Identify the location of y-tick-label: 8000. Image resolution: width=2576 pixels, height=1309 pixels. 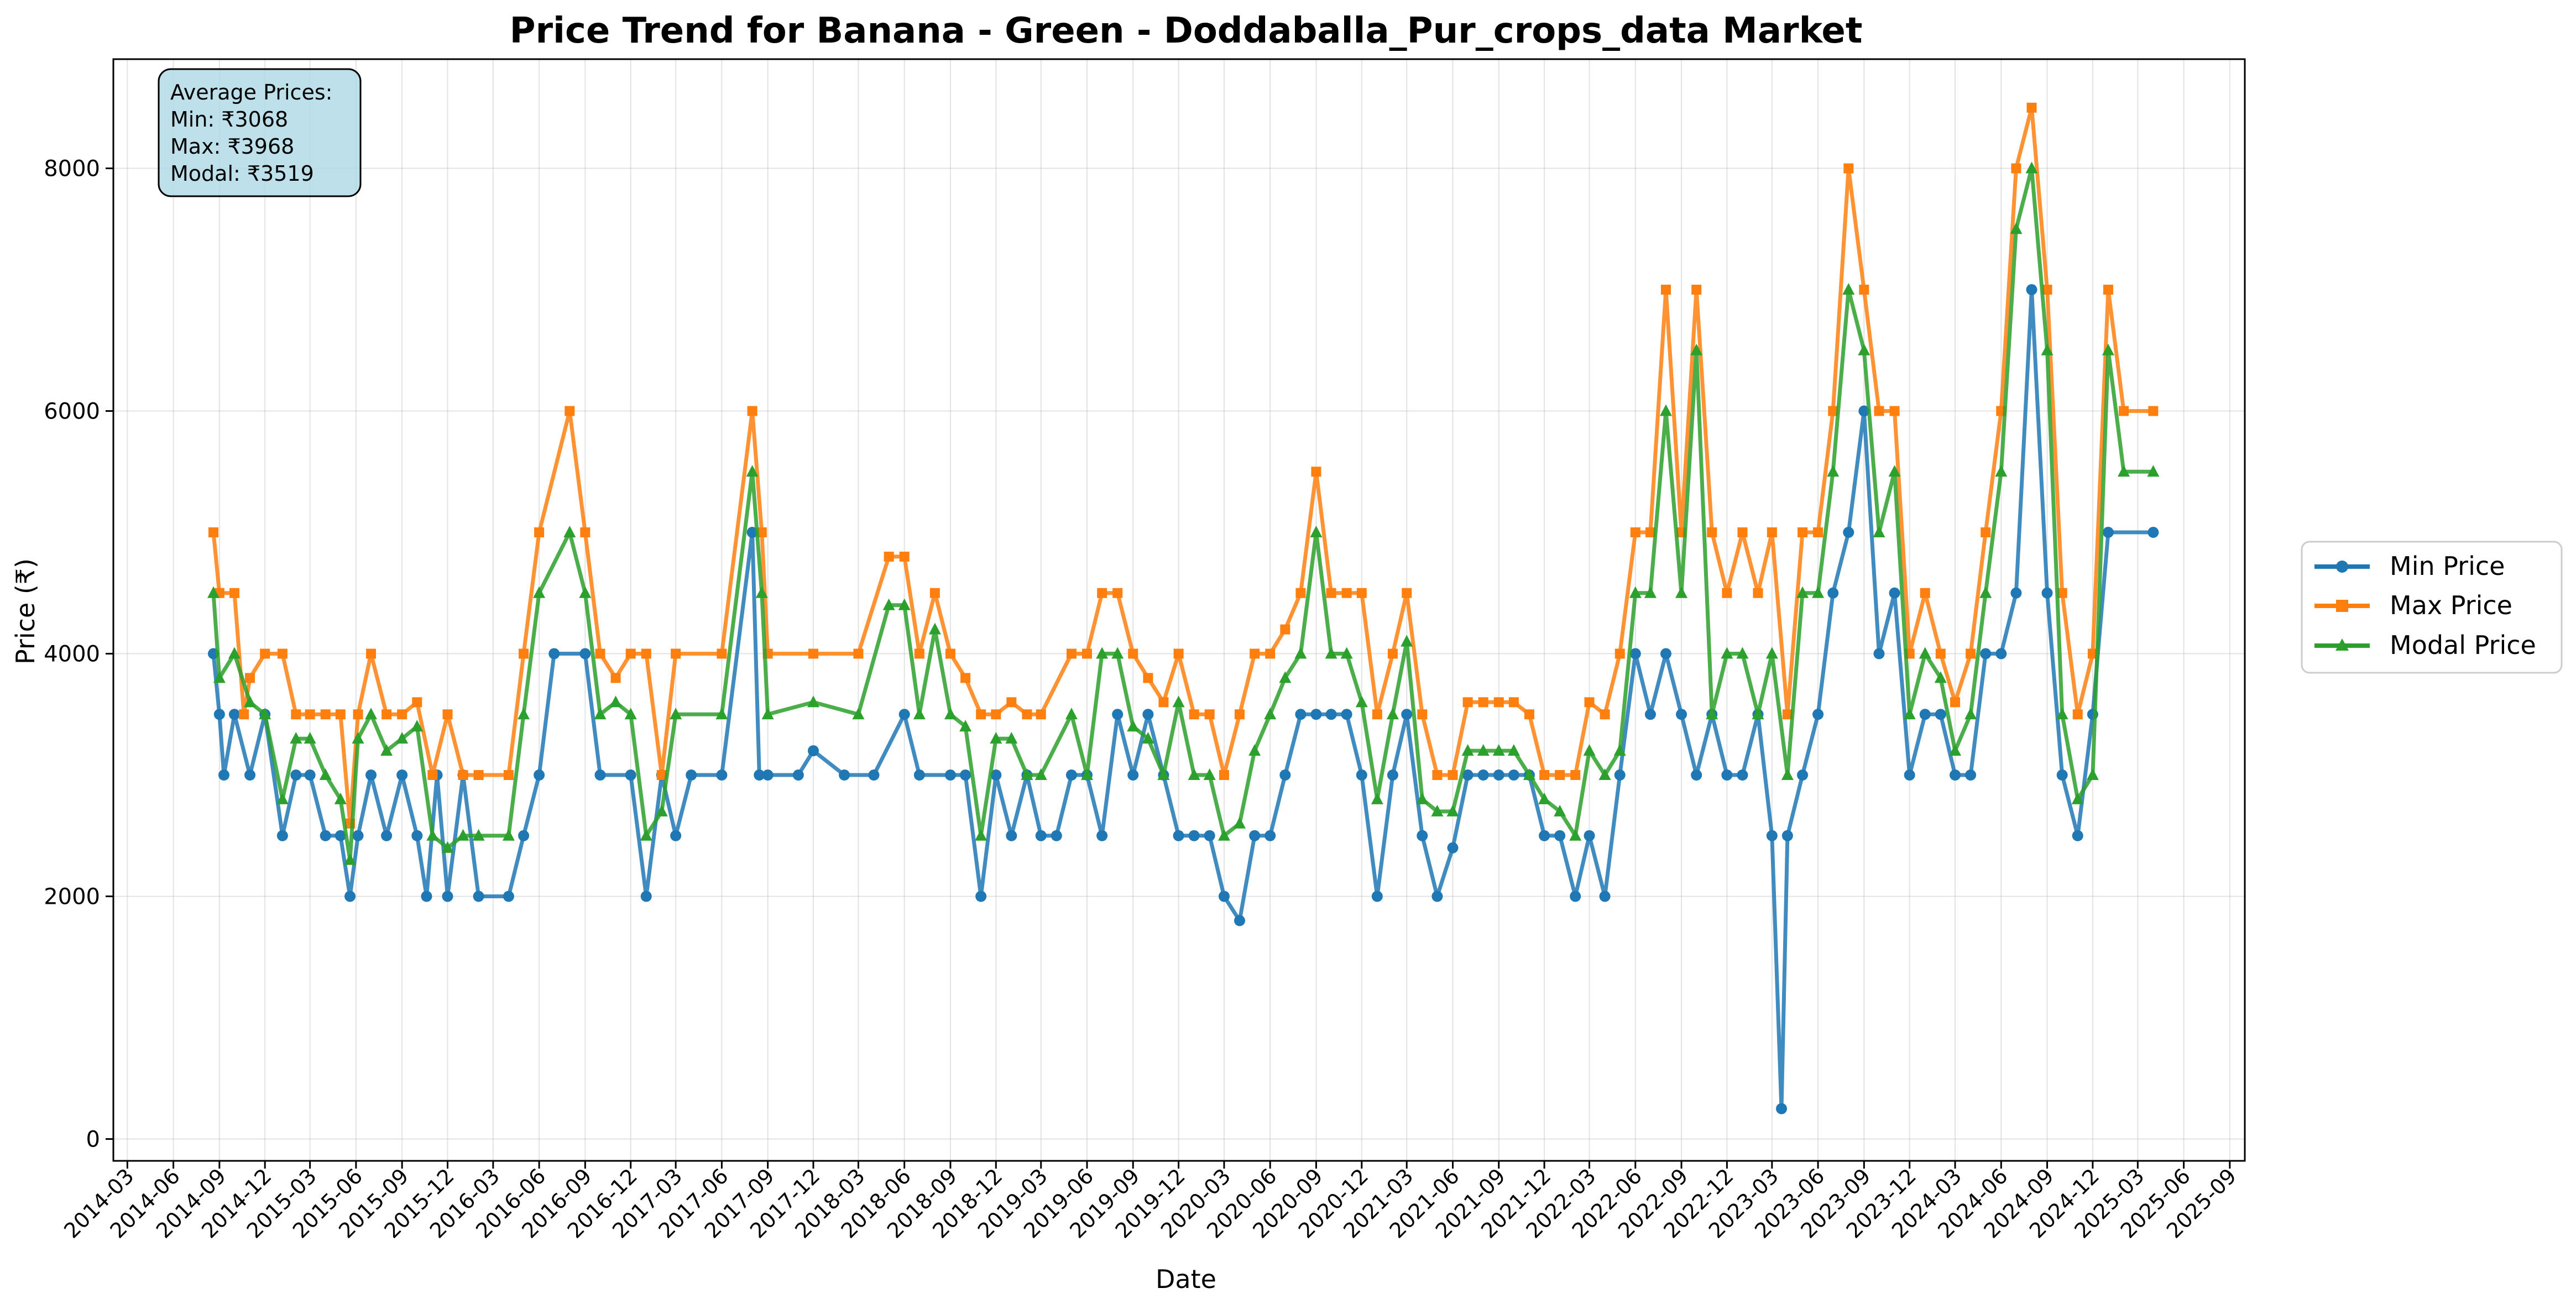
(72, 169).